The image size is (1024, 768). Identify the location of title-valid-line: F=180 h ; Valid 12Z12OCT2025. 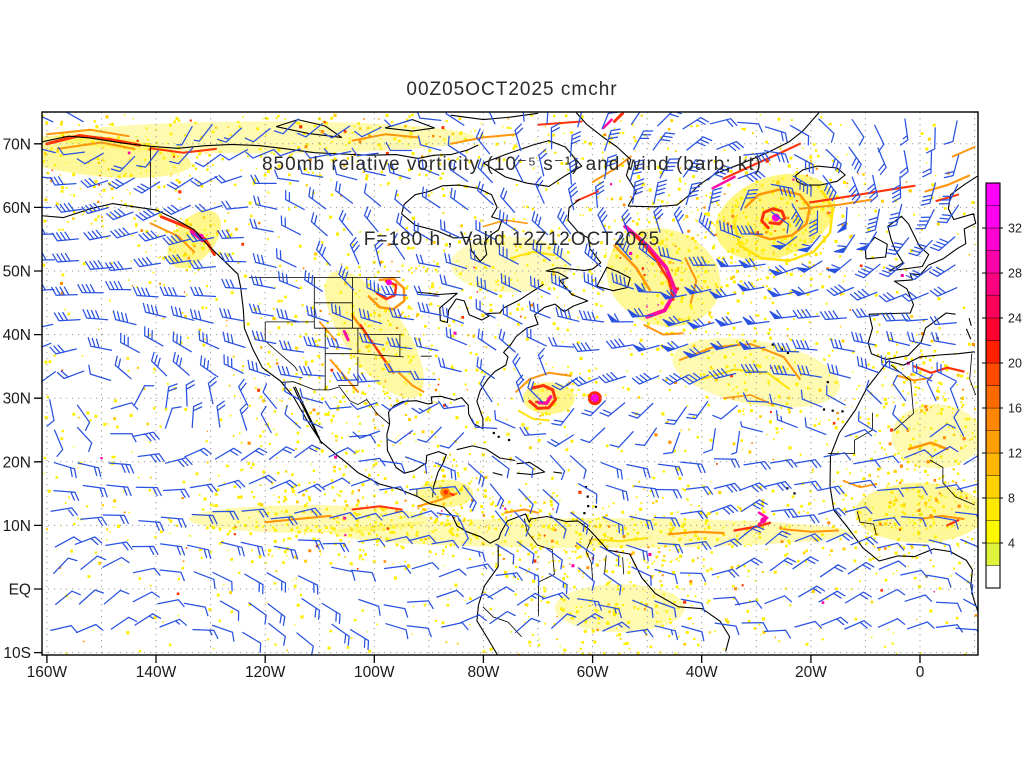
(512, 239).